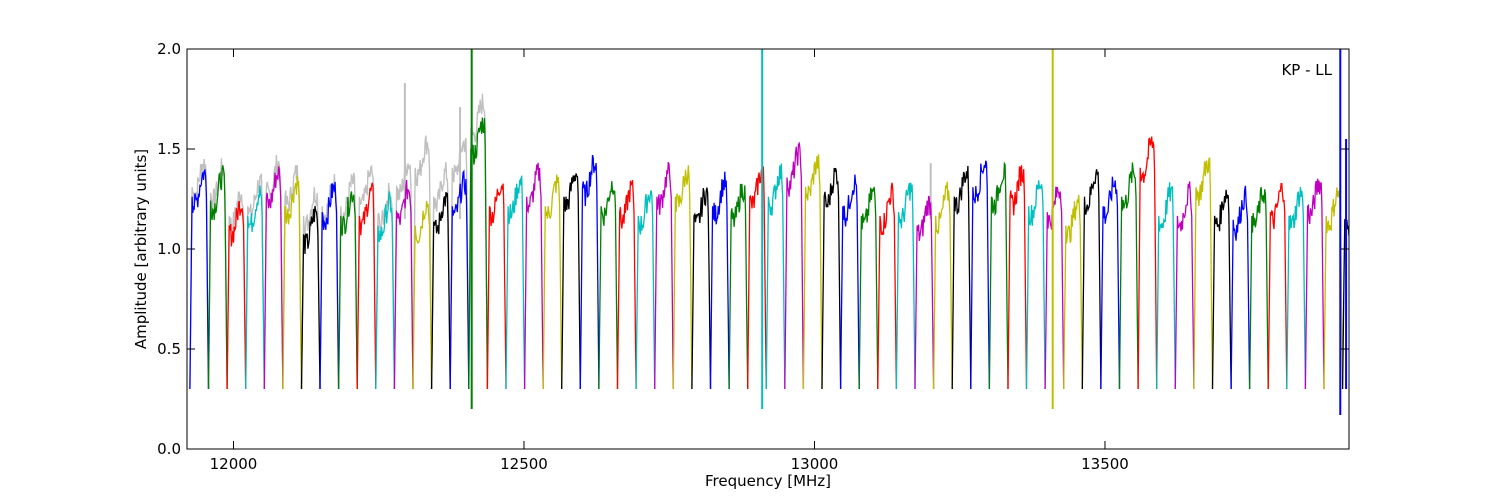 This screenshot has height=500, width=1500. Describe the element at coordinates (524, 464) in the screenshot. I see `x-tick-label-1: 12500` at that location.